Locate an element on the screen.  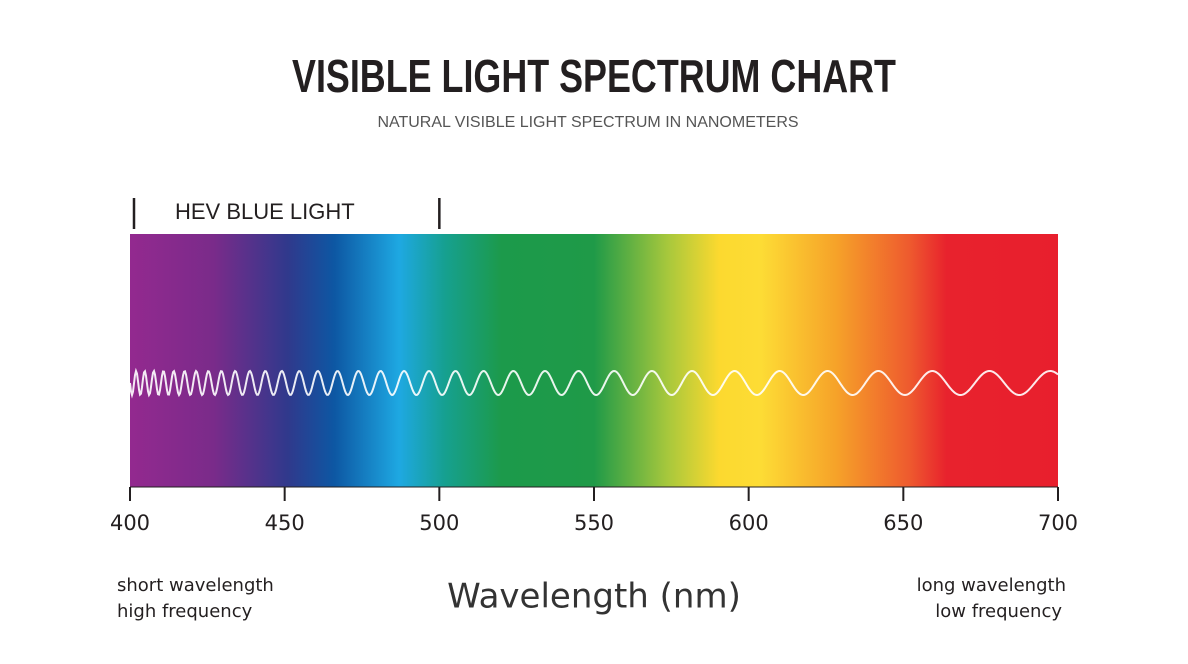
hev-label: HEV BLUE LIGHT is located at coordinates (265, 211).